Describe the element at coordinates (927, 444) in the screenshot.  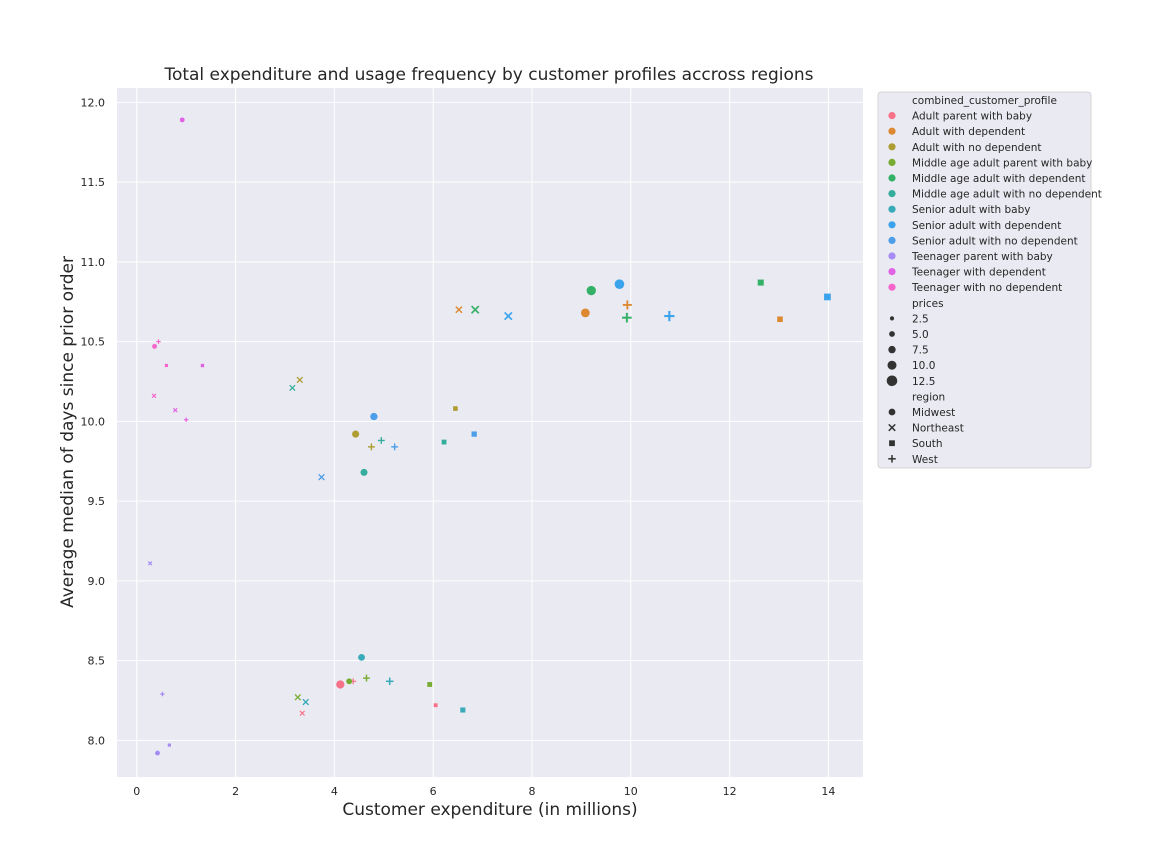
I see `legend-region-entry: South` at that location.